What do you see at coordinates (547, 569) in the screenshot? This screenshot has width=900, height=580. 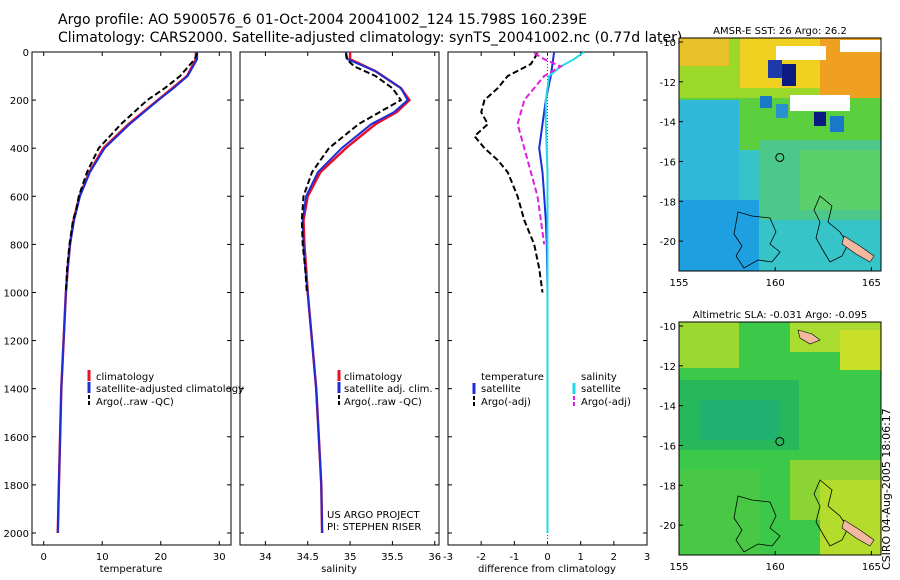 I see `difference-xlabel: difference from climatology` at bounding box center [547, 569].